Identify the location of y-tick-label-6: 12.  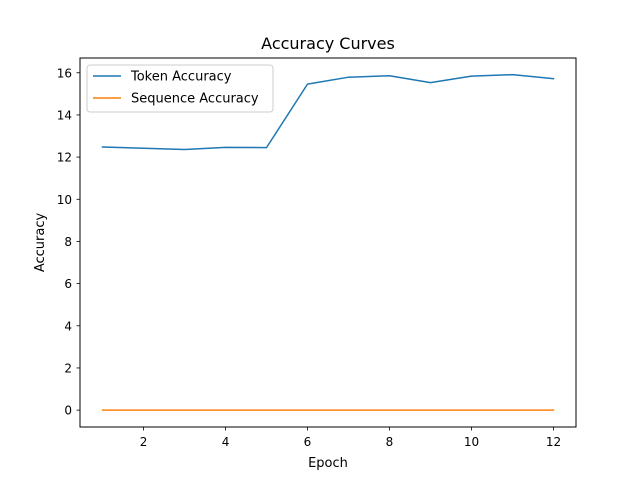
(64, 158).